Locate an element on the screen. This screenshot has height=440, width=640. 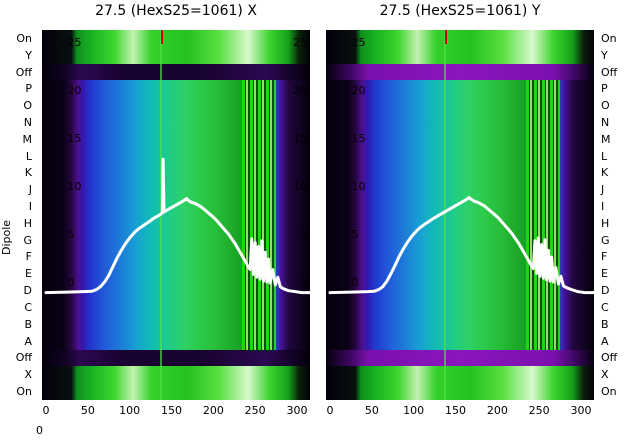
corner-zero-label: 0 is located at coordinates (39, 430).